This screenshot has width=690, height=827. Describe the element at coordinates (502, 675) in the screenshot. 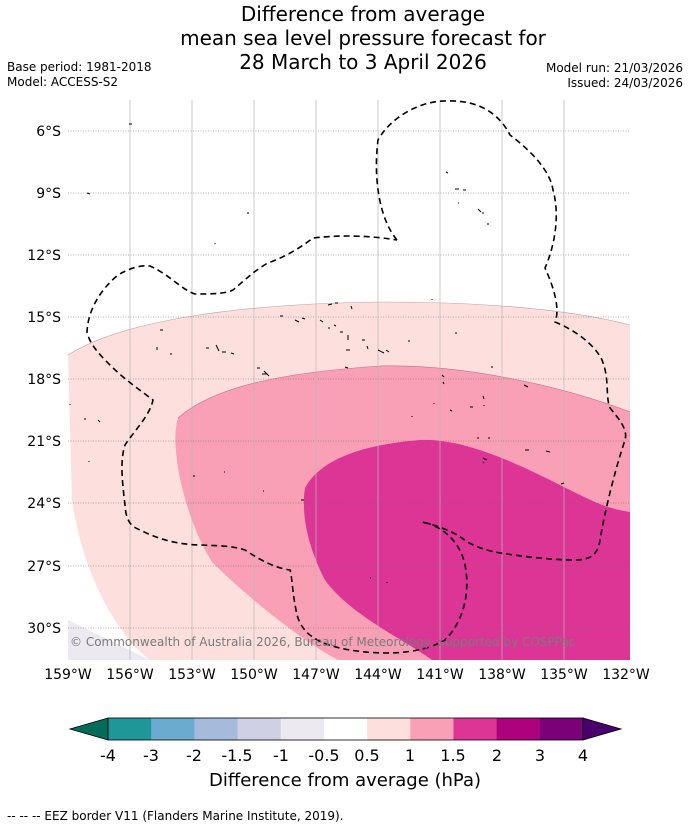

I see `lon-label: 138°W` at that location.